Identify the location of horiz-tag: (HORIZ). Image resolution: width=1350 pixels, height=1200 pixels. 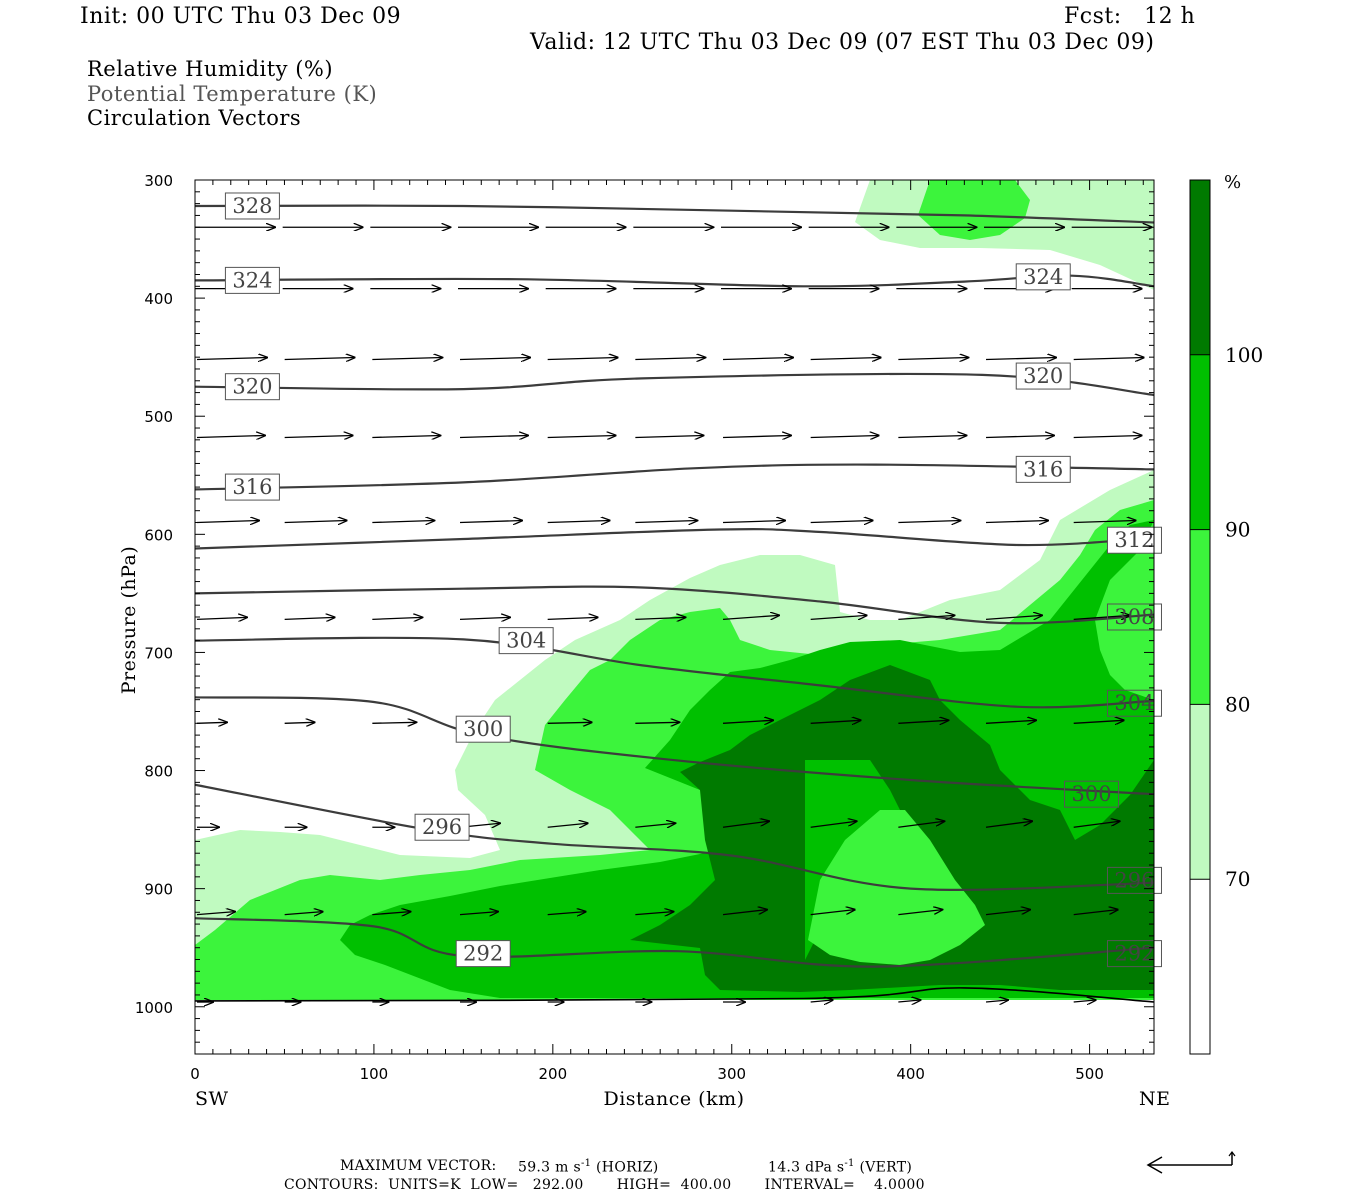
(627, 1167).